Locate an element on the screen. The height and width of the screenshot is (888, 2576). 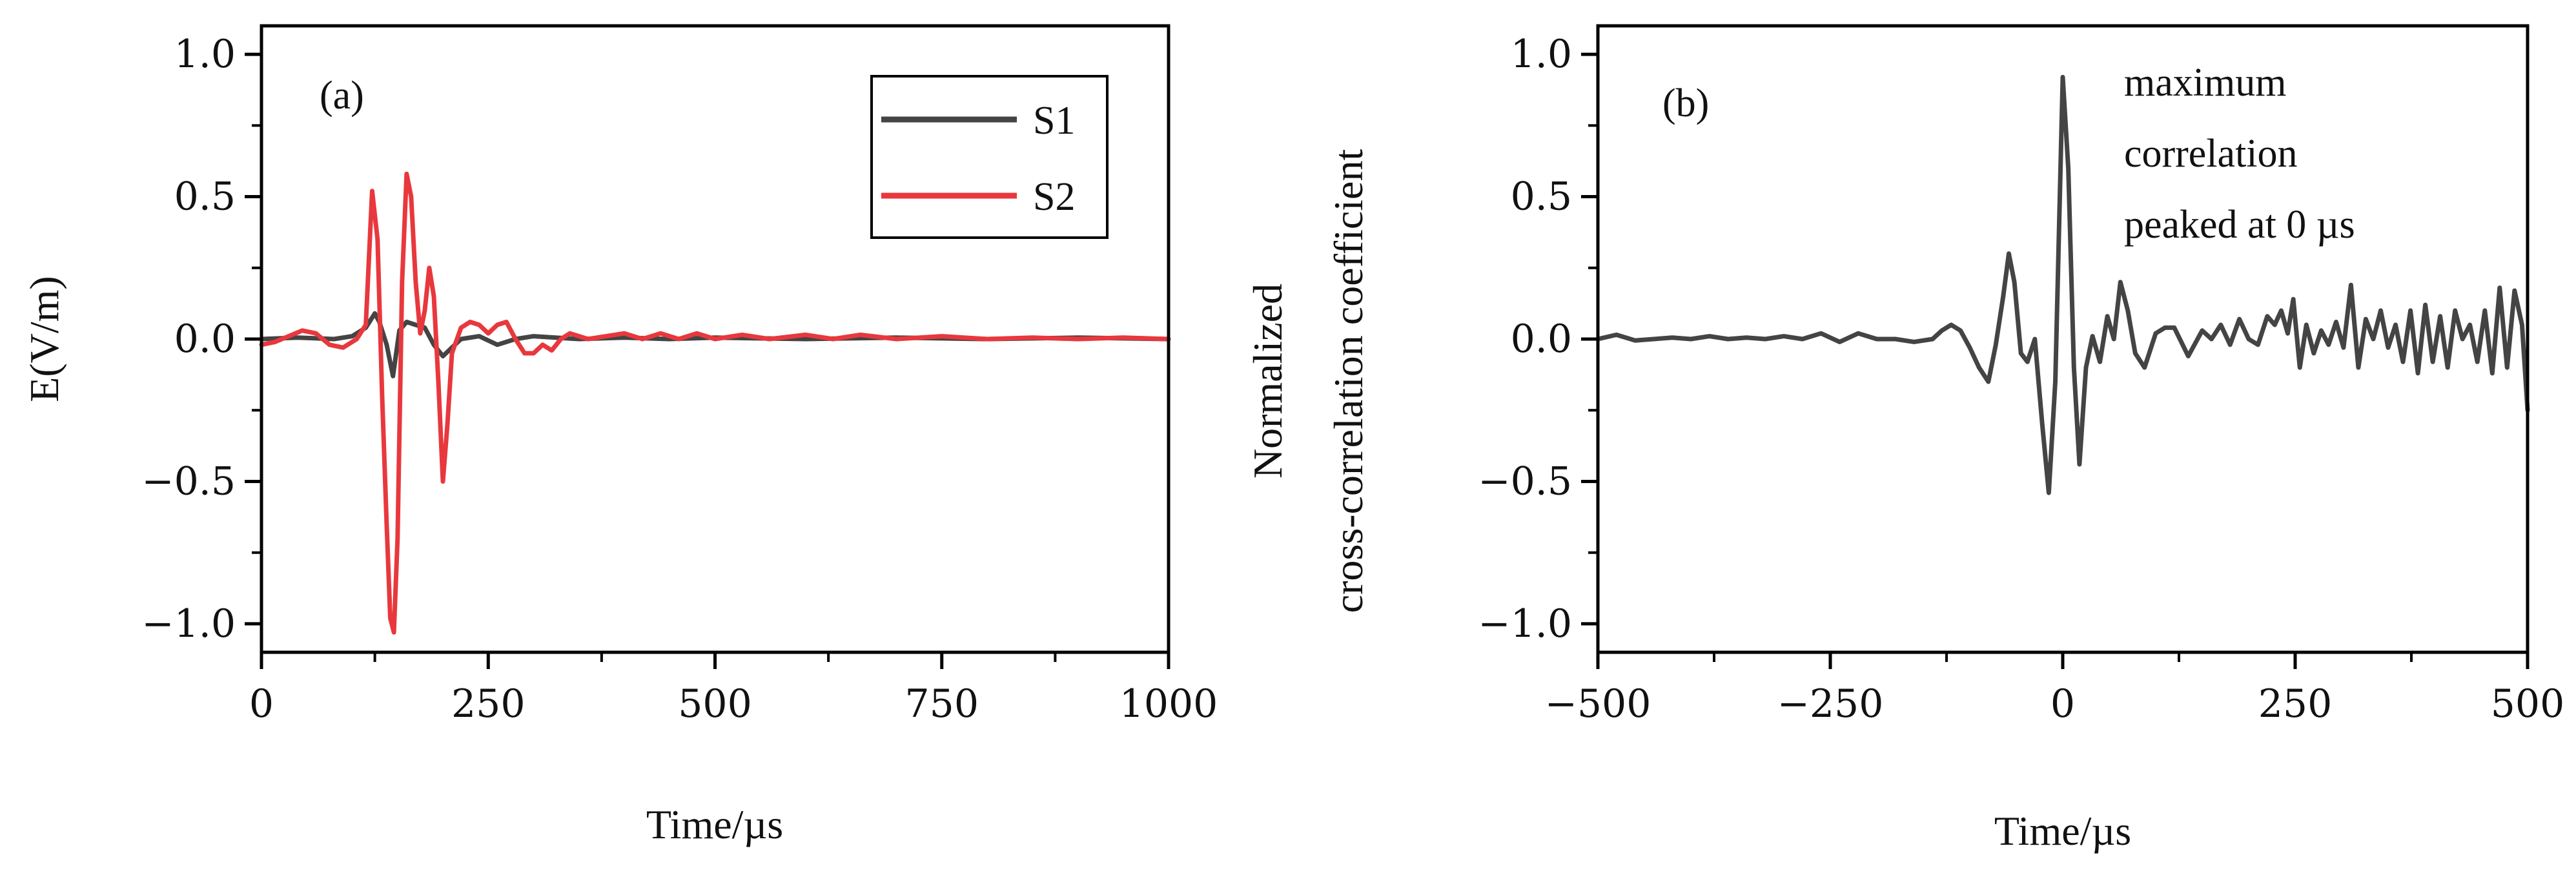
panel-a-x-ticks: 0 250 500 750 1000 is located at coordinates (734, 689).